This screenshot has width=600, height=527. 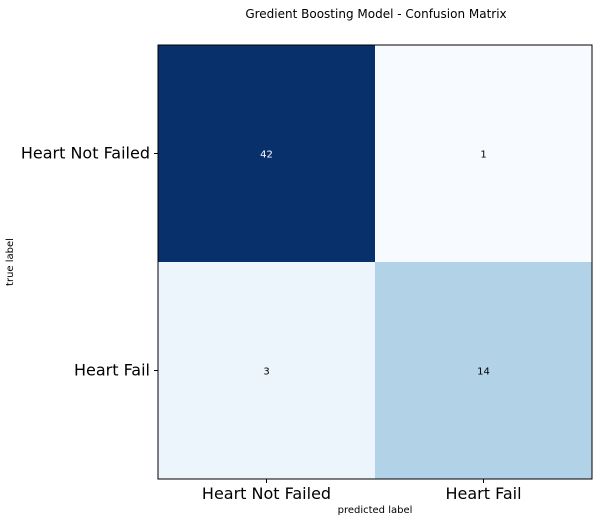 What do you see at coordinates (85, 153) in the screenshot?
I see `y-tick-label-0: Heart Not Failed` at bounding box center [85, 153].